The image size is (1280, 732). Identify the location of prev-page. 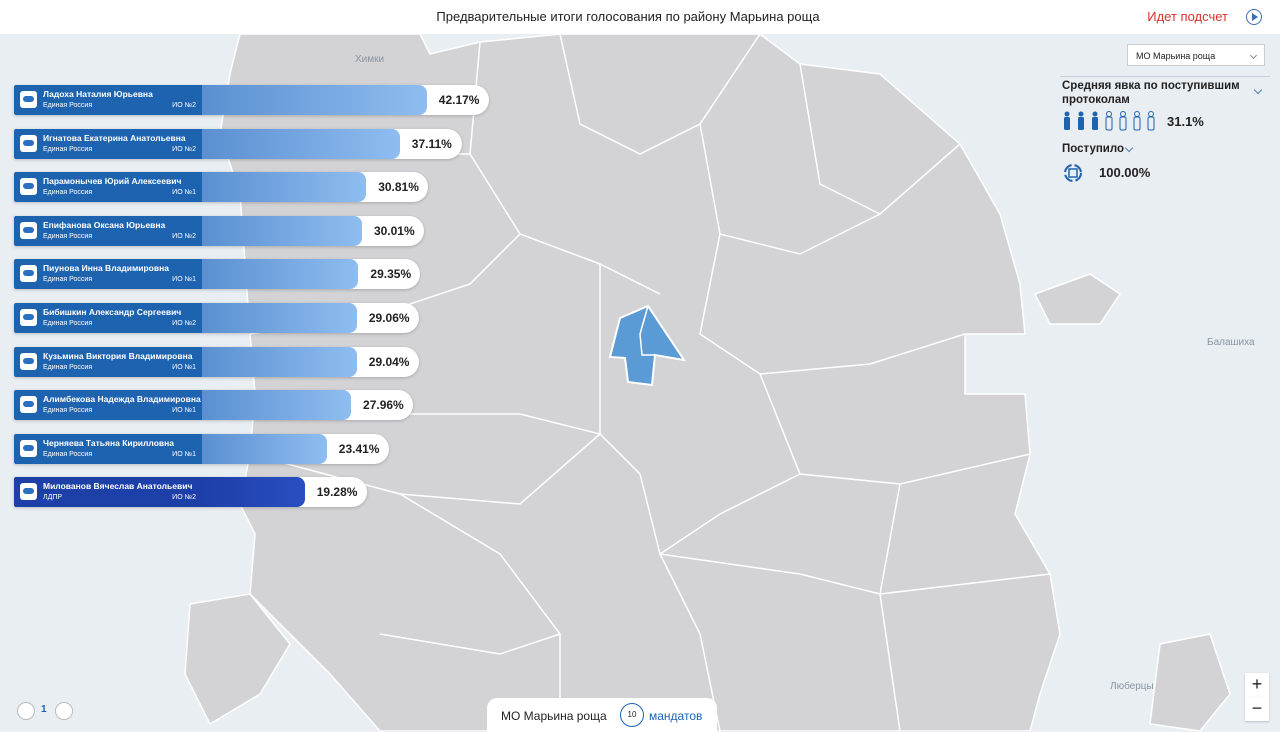
(26, 711).